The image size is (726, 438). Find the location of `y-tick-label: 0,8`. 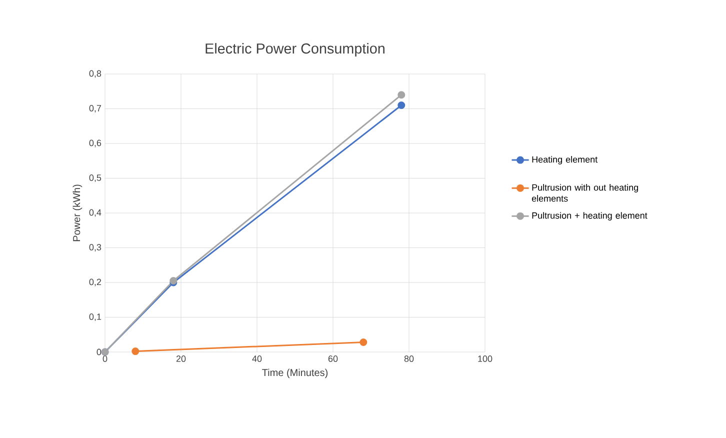

y-tick-label: 0,8 is located at coordinates (95, 74).